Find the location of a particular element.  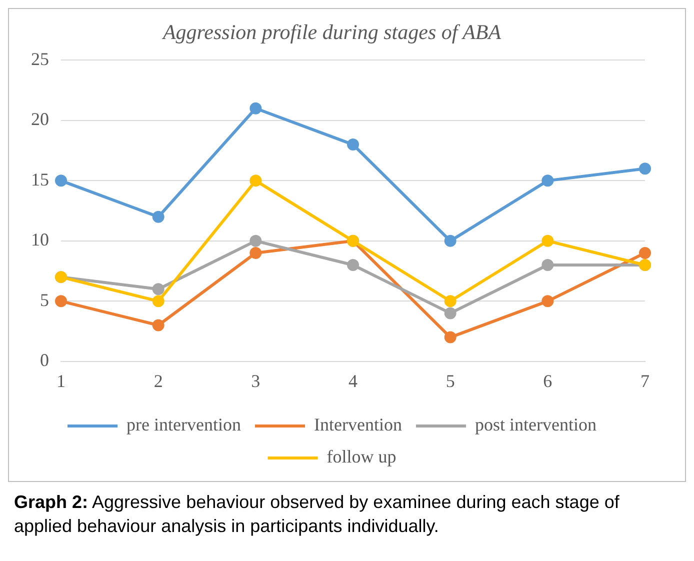

caption: Graph 2: Aggressive behaviour observed by examinee during each stage of applied behaviour analysis in participants individually. is located at coordinates (317, 514).